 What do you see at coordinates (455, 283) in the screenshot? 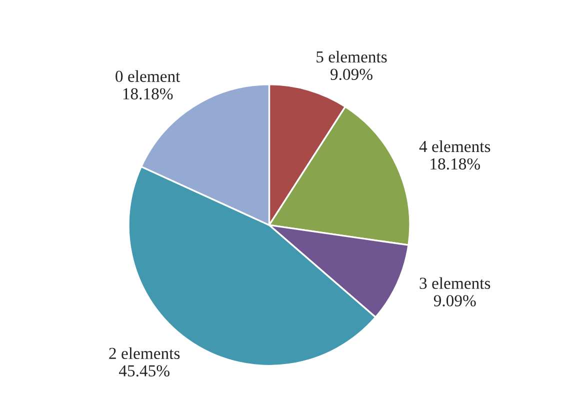
I see `slice-label: 3 elements` at bounding box center [455, 283].